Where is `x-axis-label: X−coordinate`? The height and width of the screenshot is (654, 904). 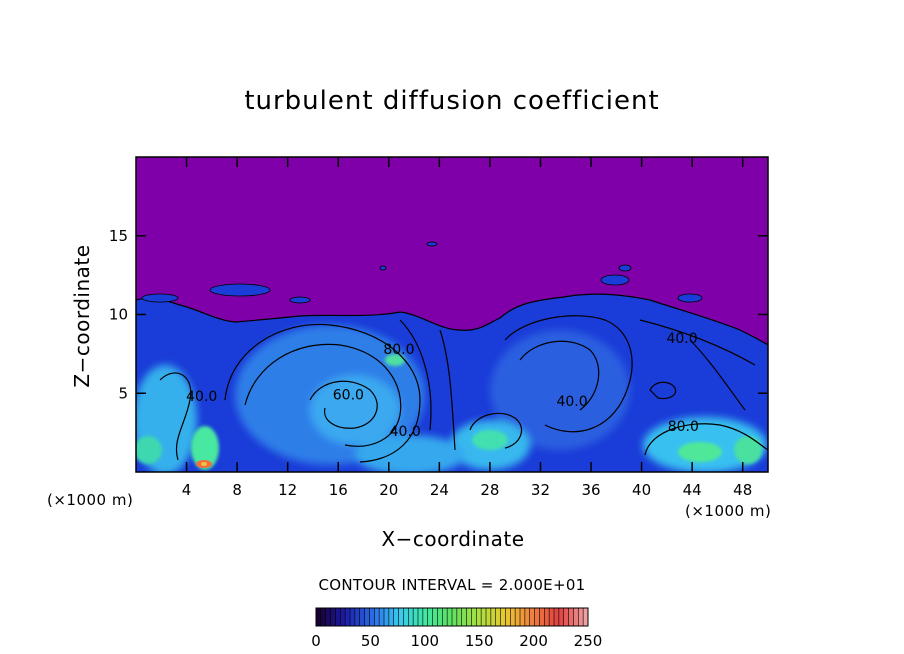
x-axis-label: X−coordinate is located at coordinates (453, 539).